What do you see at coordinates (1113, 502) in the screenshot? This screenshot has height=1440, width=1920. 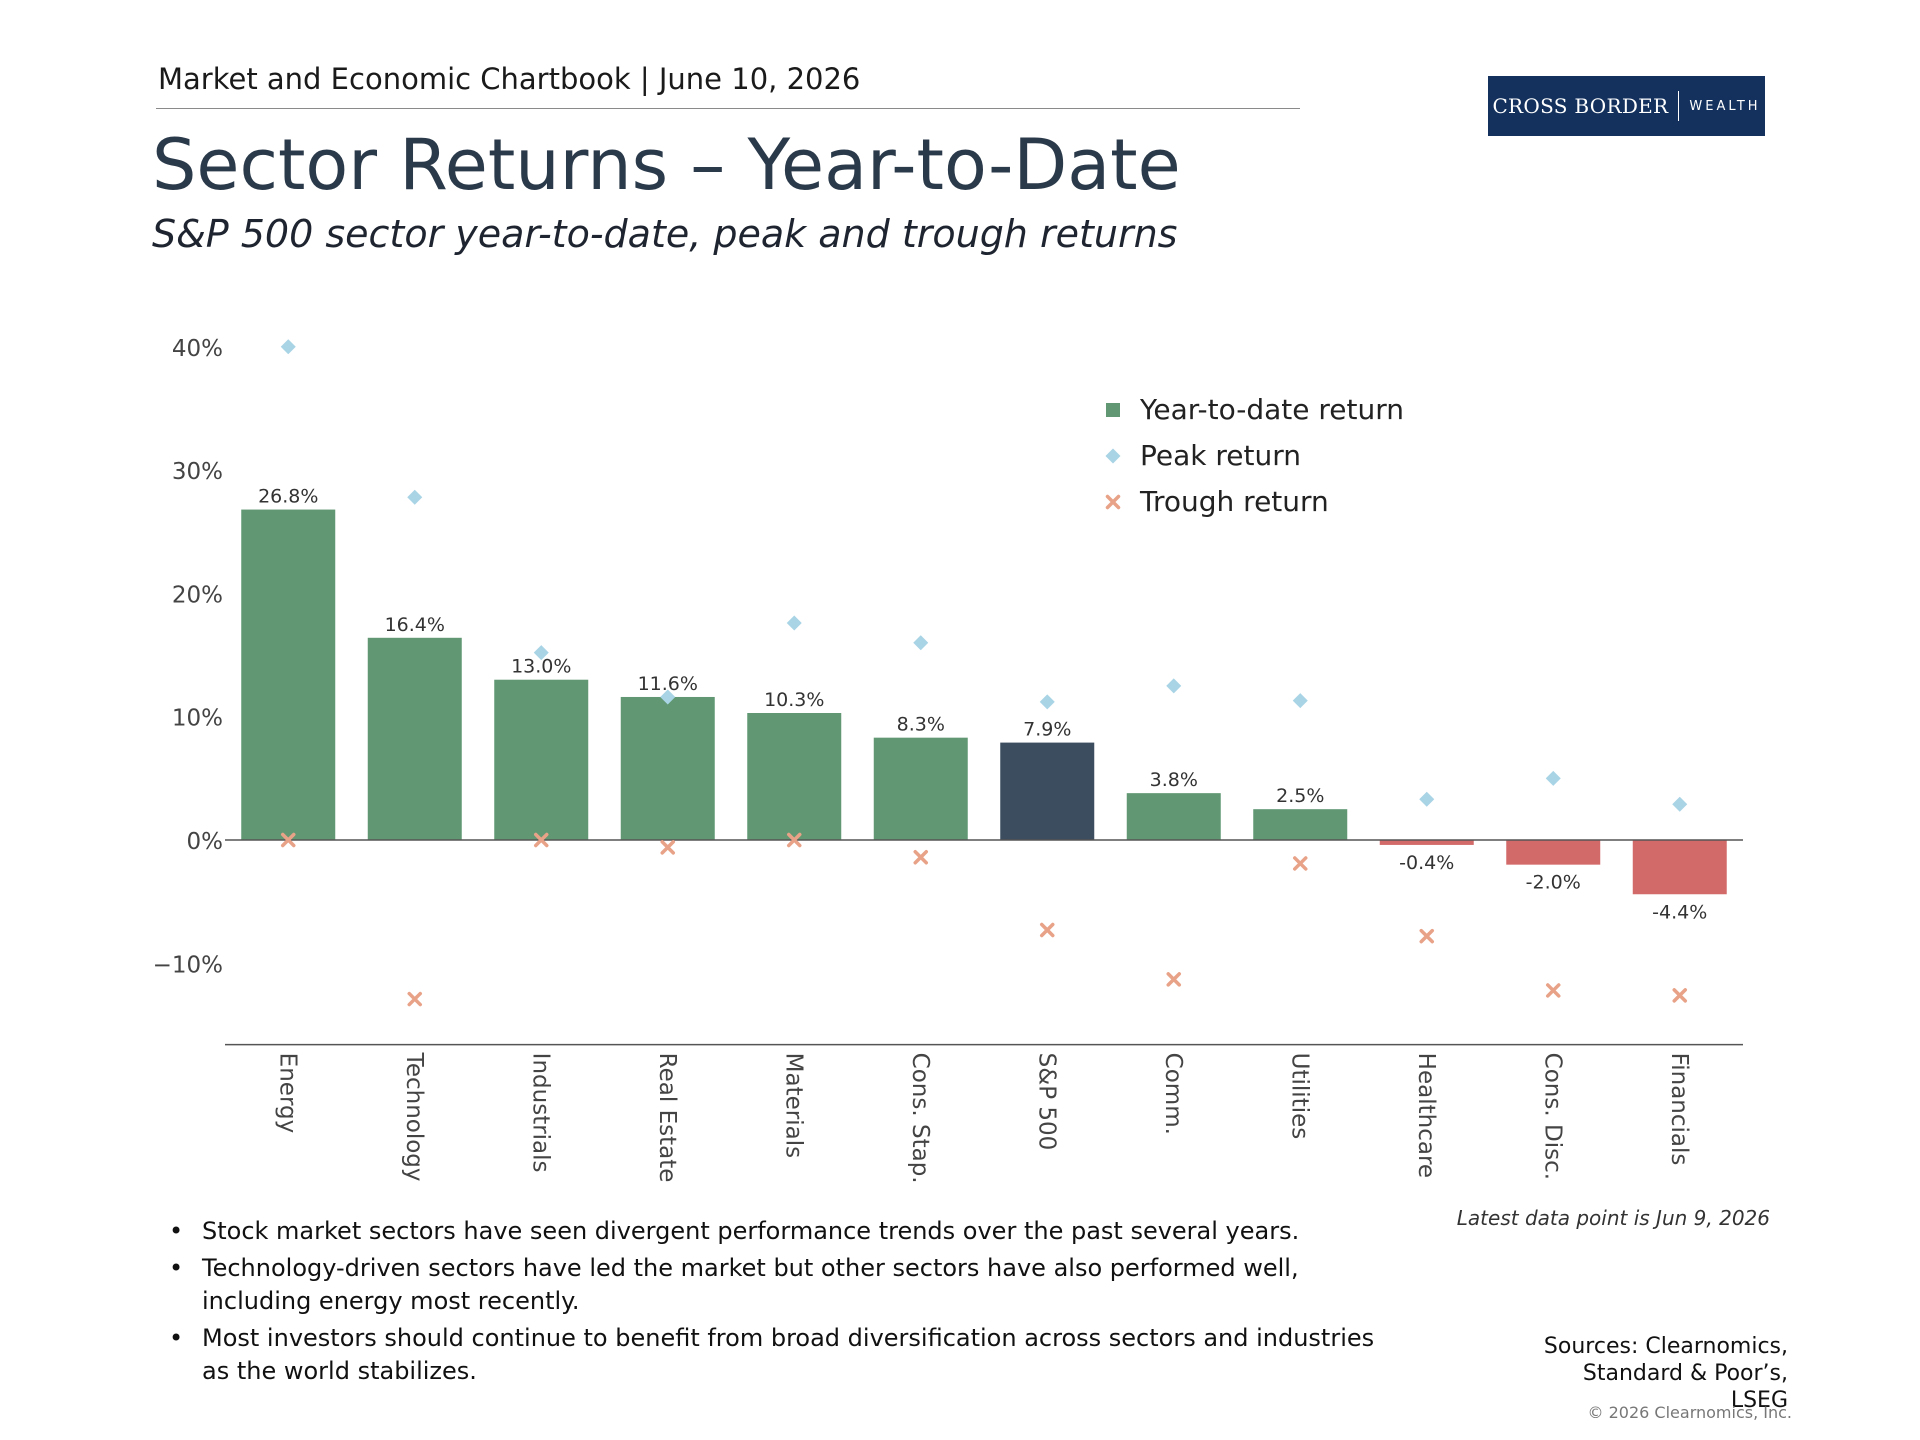 I see `legend-swatch-trough-return` at bounding box center [1113, 502].